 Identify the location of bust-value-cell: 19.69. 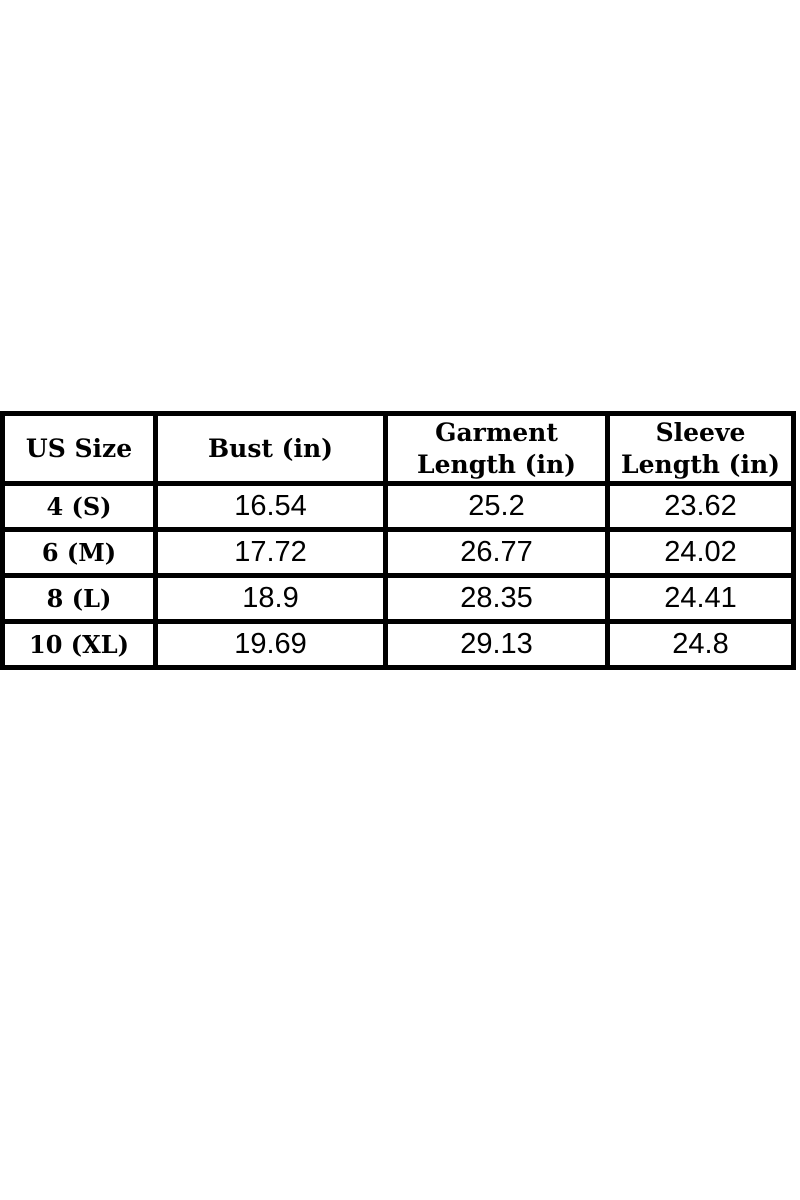
(270, 644).